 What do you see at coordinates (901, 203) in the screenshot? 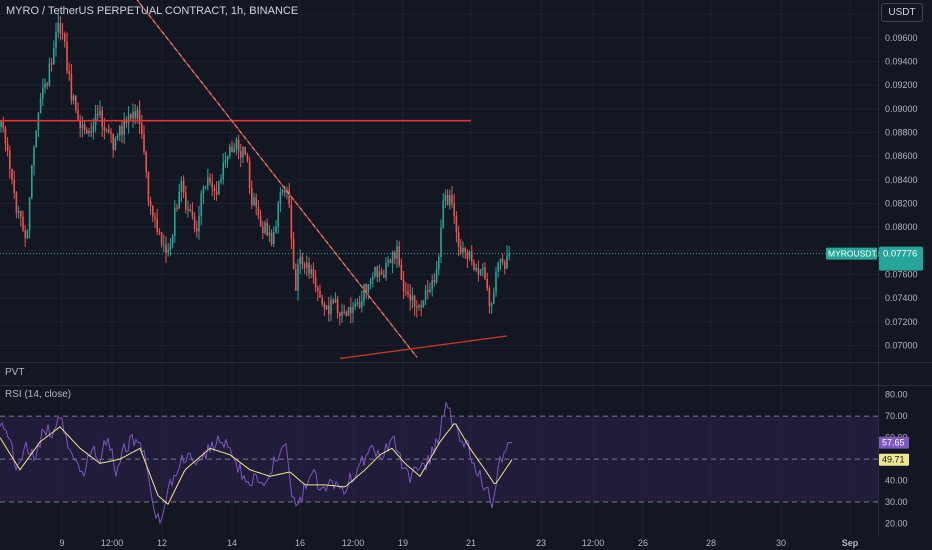
I see `y-tick-label: 0.08200` at bounding box center [901, 203].